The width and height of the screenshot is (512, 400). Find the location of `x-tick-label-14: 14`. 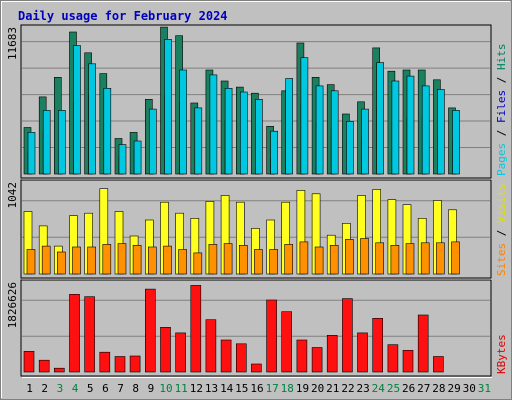

x-tick-label-14: 14 is located at coordinates (227, 388).